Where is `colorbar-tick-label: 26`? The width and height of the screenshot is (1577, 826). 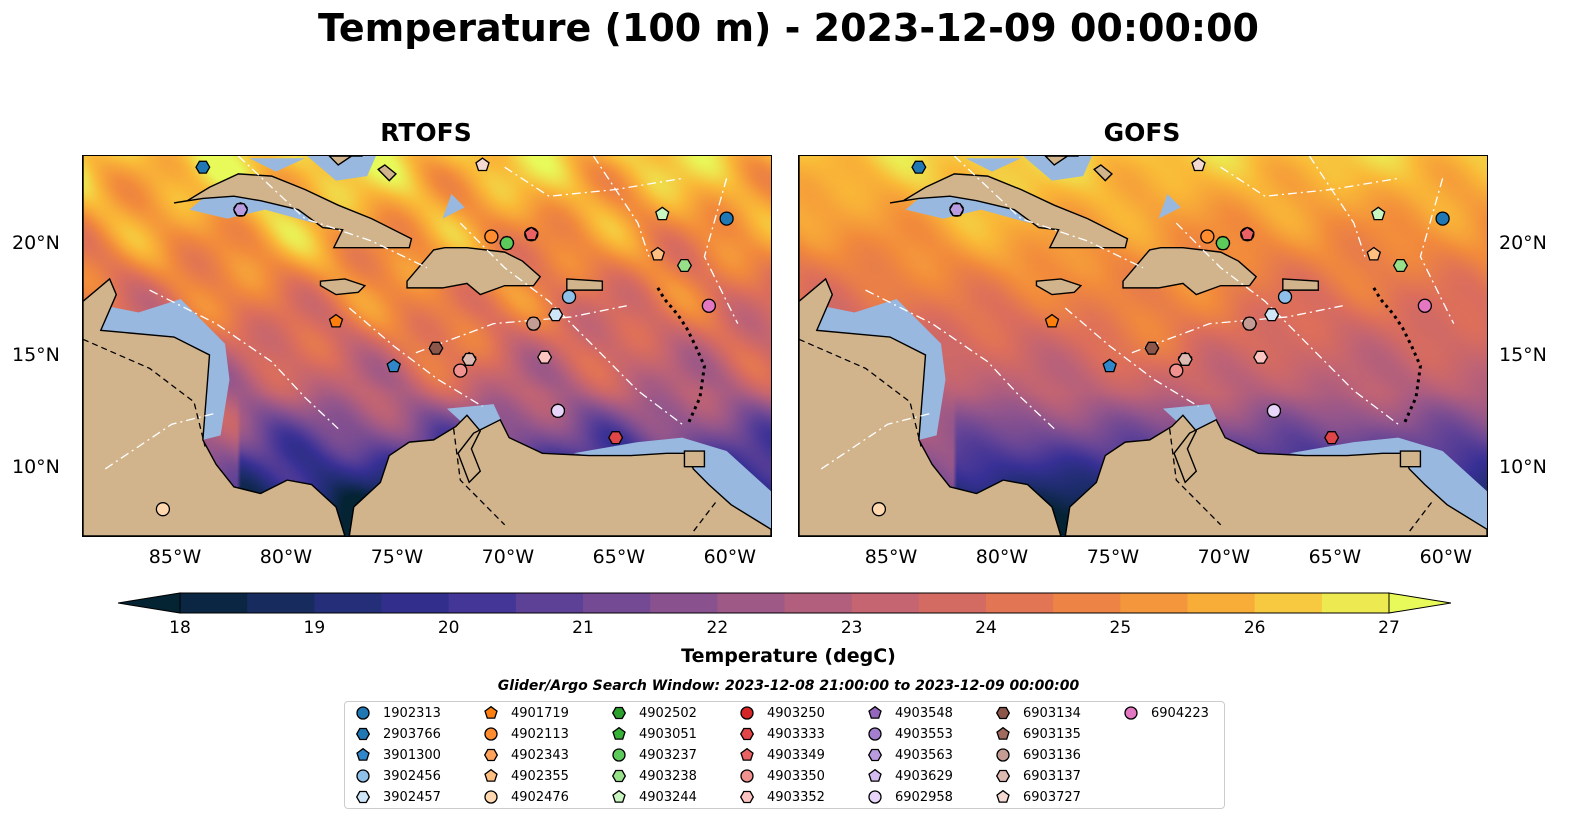 colorbar-tick-label: 26 is located at coordinates (1254, 628).